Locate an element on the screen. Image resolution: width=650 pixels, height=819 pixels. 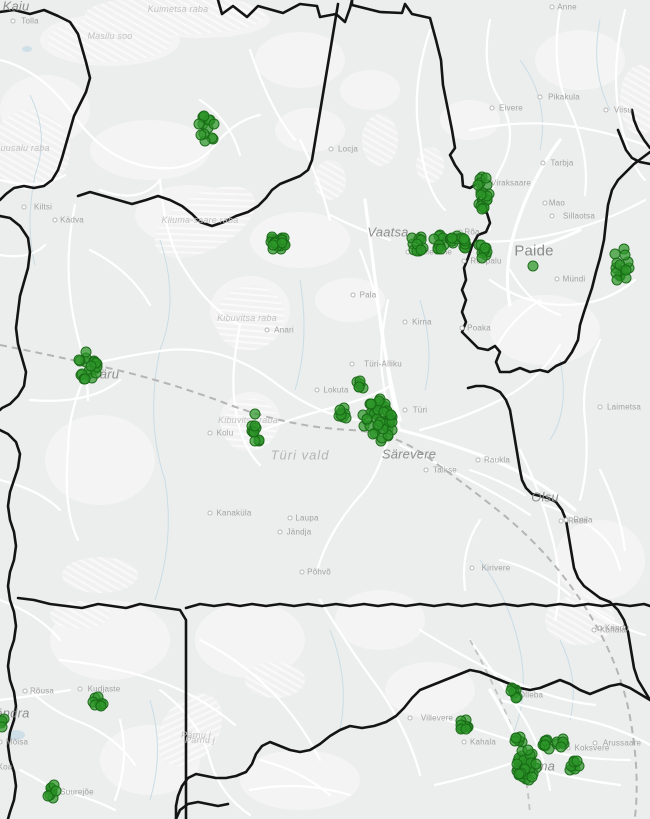
poi-dot-m-isa is located at coordinates (1, 742).